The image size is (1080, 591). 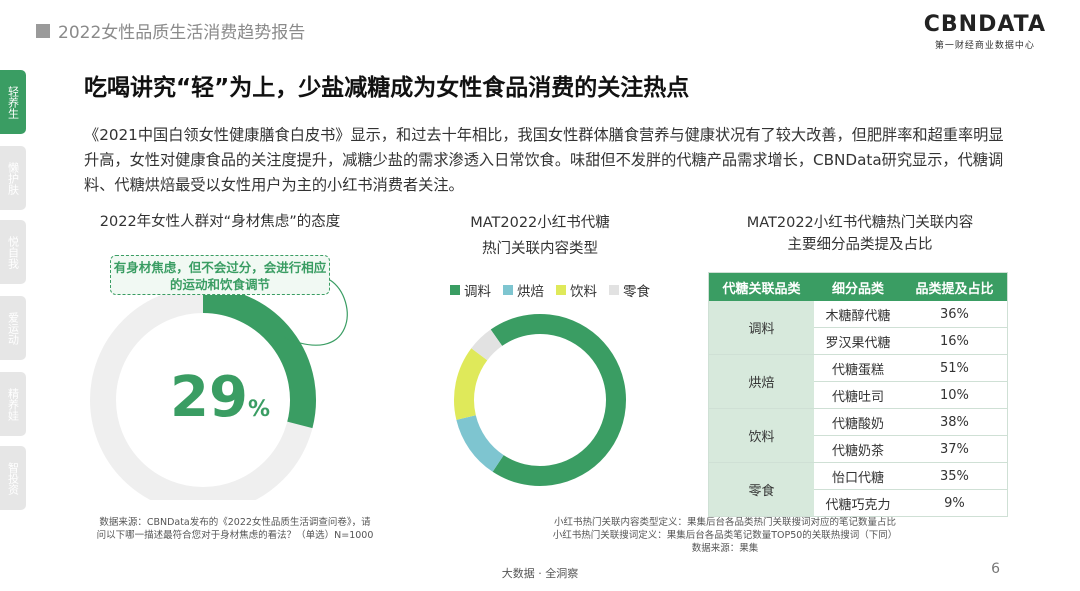 I want to click on chart2-legend-label: 零食, so click(x=636, y=292).